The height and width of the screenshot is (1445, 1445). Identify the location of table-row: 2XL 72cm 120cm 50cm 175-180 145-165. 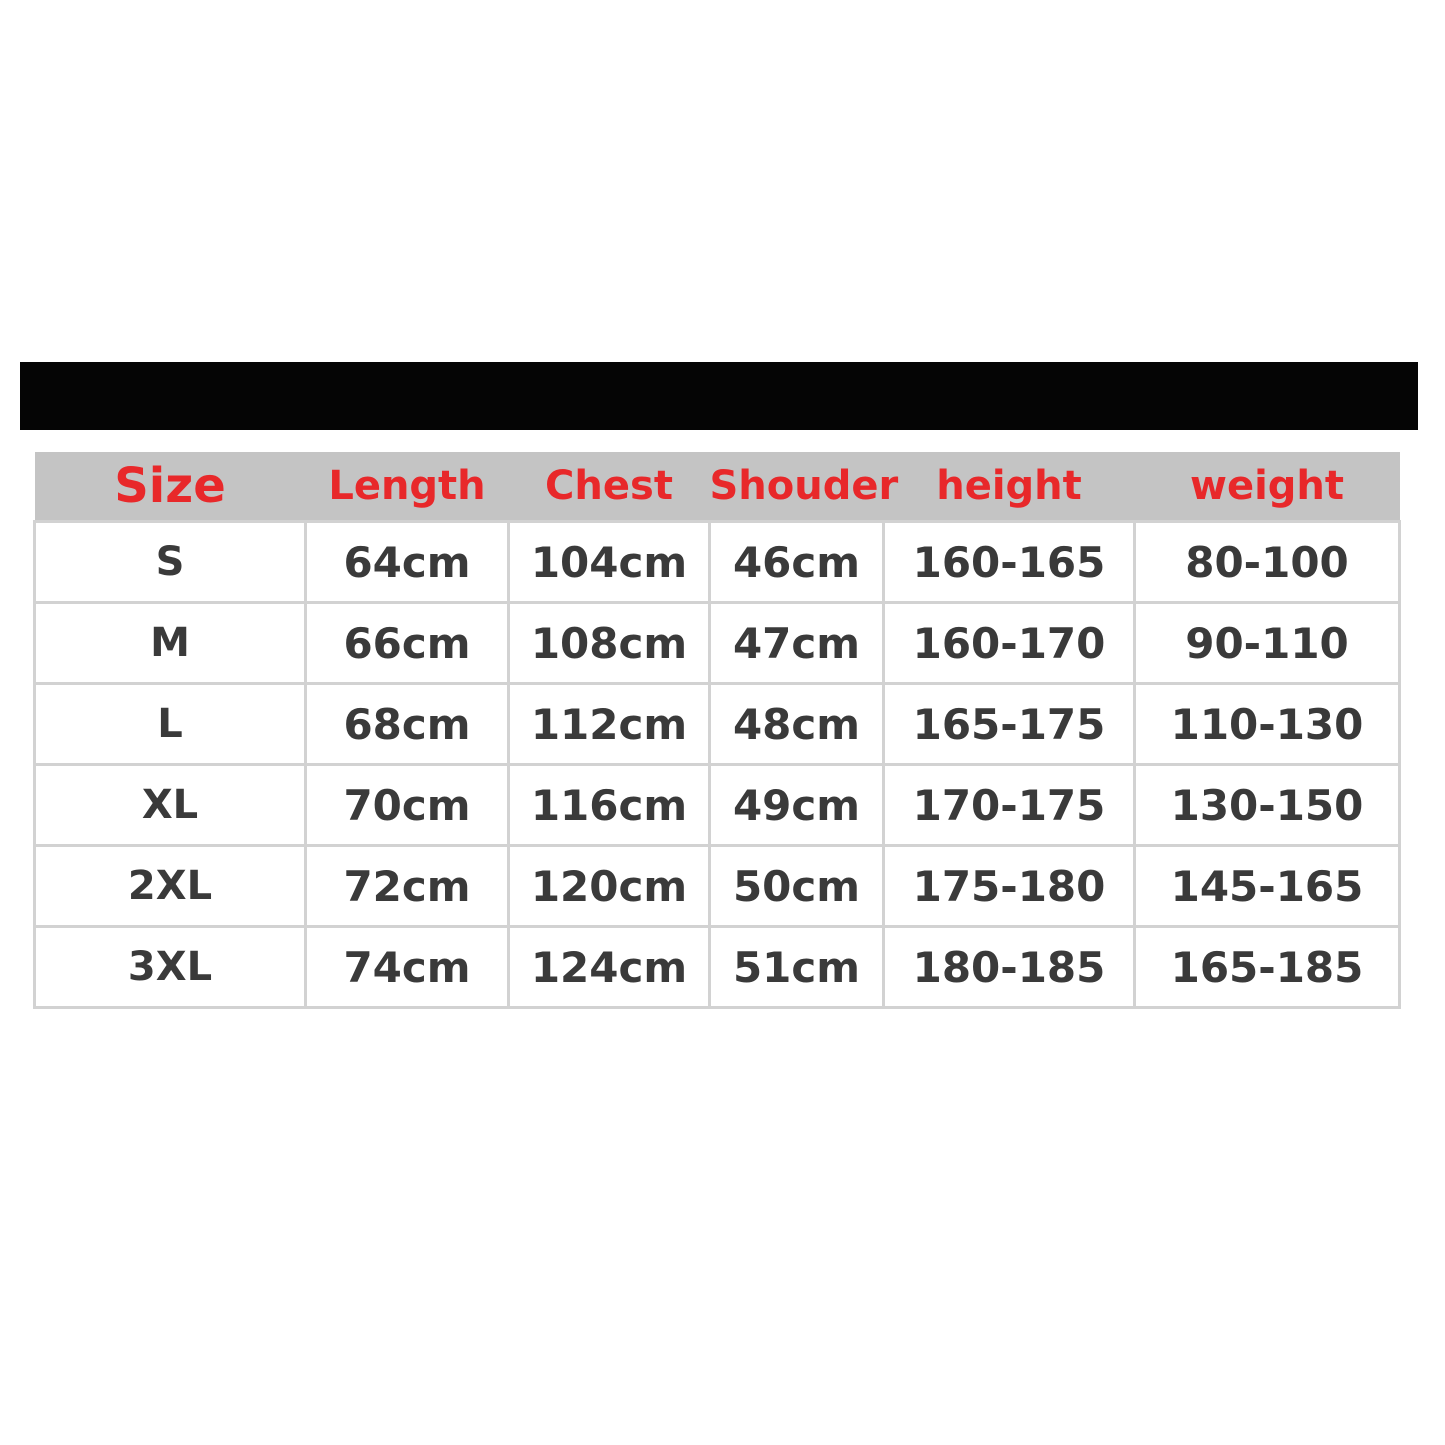
(717, 886).